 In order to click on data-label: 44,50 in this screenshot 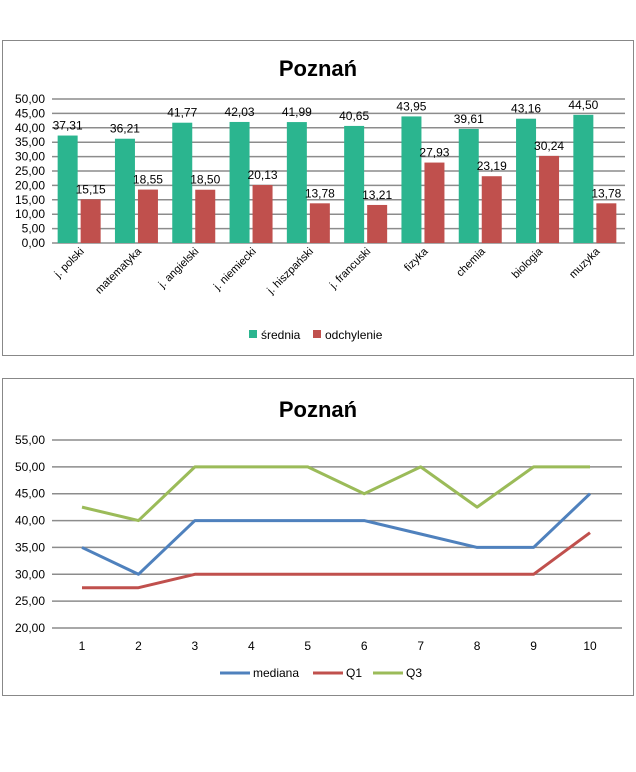, I will do `click(583, 105)`.